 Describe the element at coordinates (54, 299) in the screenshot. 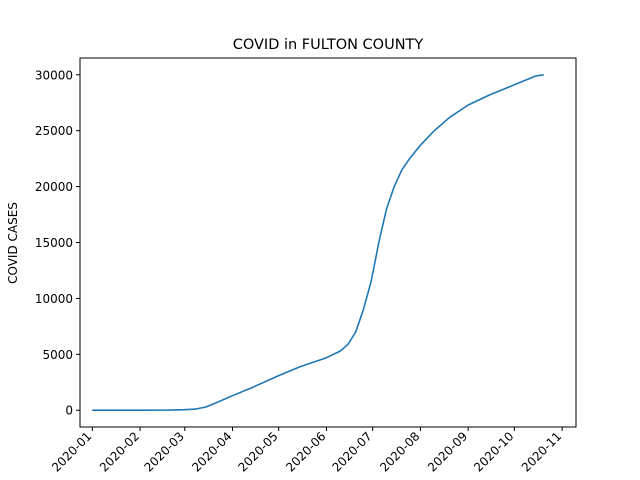

I see `y-tick-label: 10000` at that location.